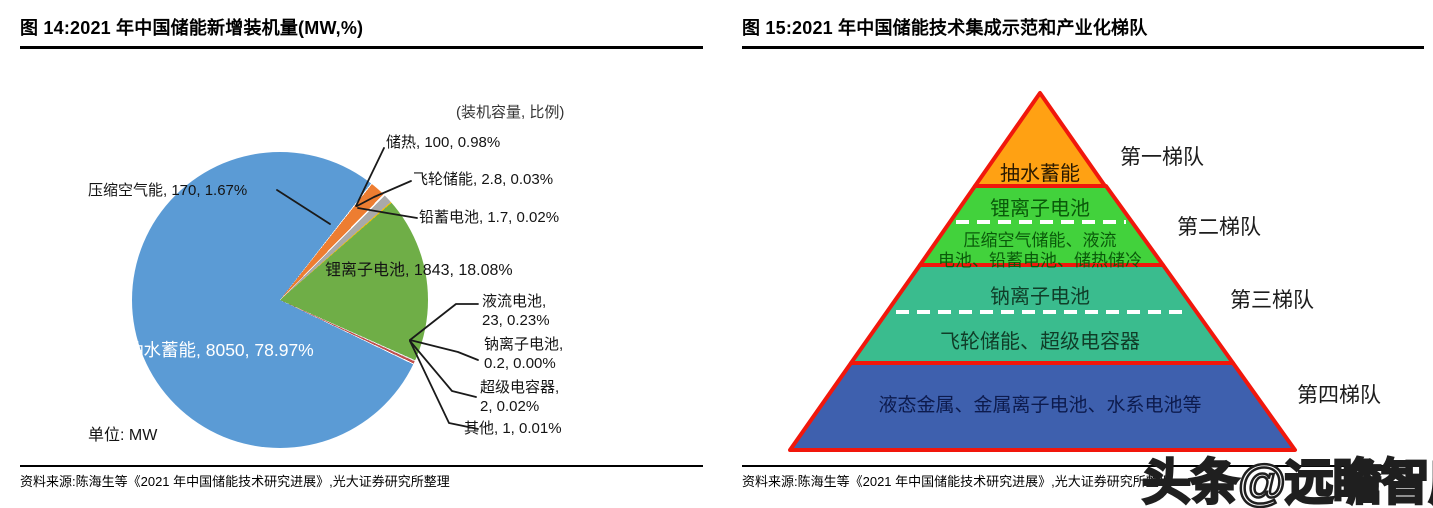 This screenshot has height=508, width=1433. Describe the element at coordinates (1339, 395) in the screenshot. I see `pyramid-rank-label-4: 第四梯队` at that location.